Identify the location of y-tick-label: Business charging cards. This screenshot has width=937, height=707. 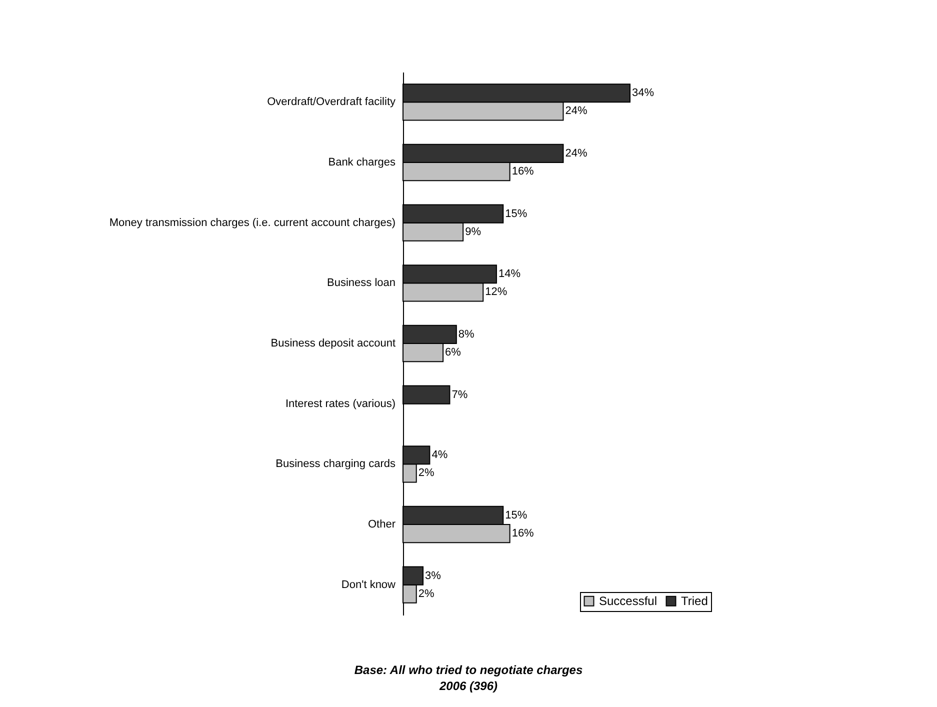
(336, 464).